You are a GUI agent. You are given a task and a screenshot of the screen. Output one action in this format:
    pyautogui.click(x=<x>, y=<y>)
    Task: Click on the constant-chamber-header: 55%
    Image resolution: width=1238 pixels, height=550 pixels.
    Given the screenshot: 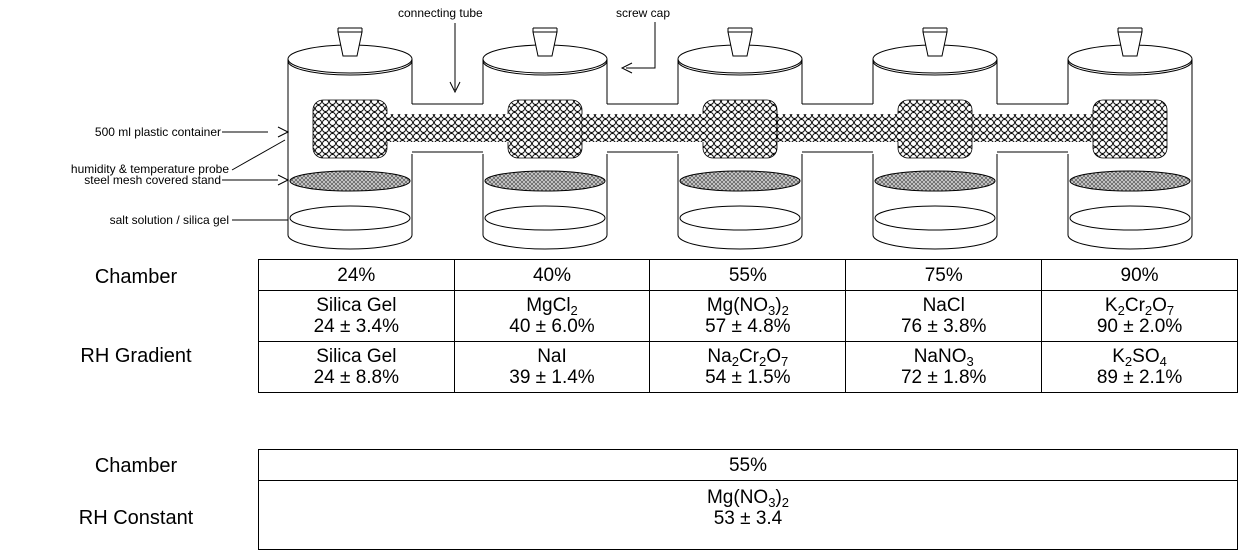 What is the action you would take?
    pyautogui.click(x=748, y=465)
    